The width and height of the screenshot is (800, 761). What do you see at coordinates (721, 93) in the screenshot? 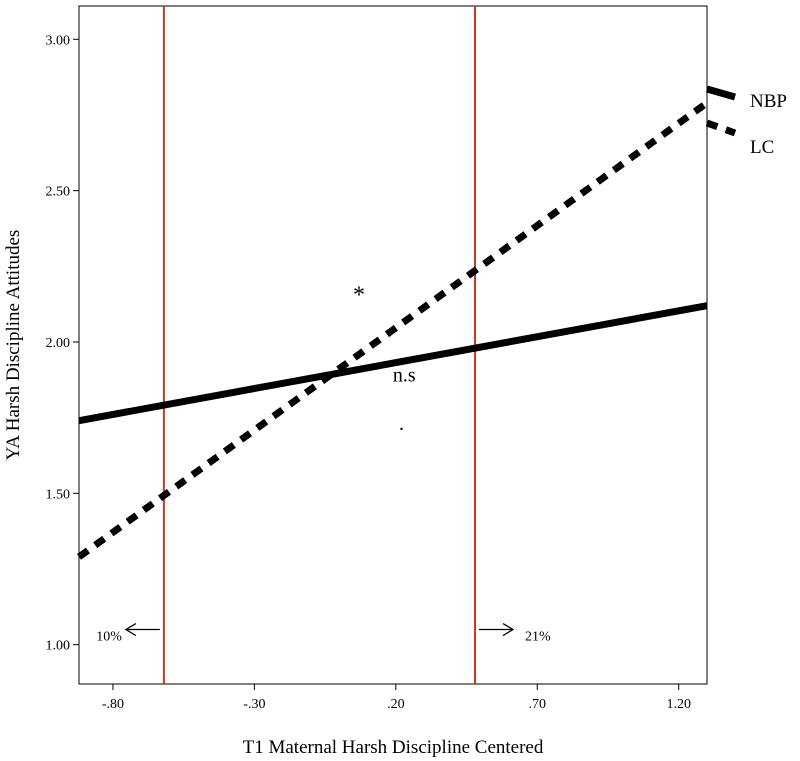
I see `legend-swatch-nbp` at bounding box center [721, 93].